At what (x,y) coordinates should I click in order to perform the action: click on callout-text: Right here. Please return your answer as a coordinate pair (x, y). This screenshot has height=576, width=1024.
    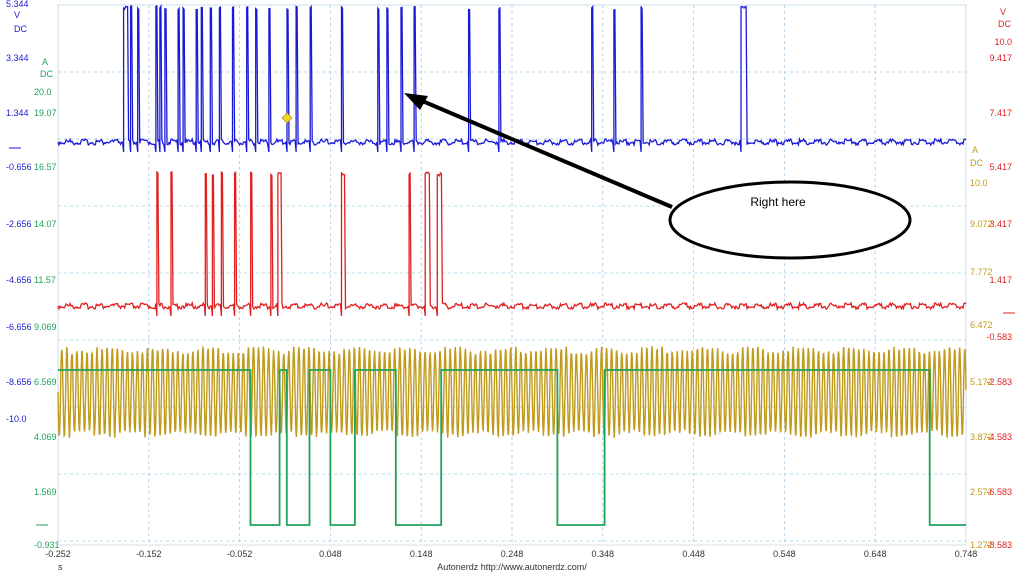
    Looking at the image, I should click on (778, 202).